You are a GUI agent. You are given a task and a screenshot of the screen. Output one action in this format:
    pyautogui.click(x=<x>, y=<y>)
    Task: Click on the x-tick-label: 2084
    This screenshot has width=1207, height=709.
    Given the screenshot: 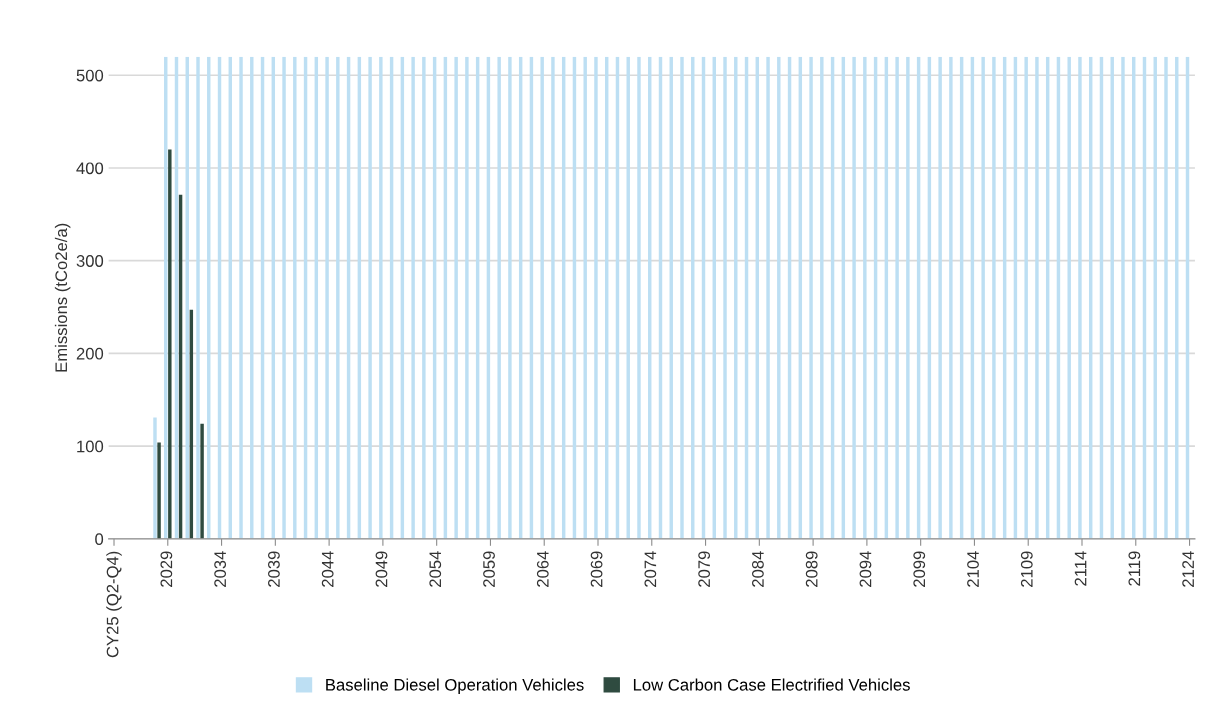 What is the action you would take?
    pyautogui.click(x=758, y=569)
    